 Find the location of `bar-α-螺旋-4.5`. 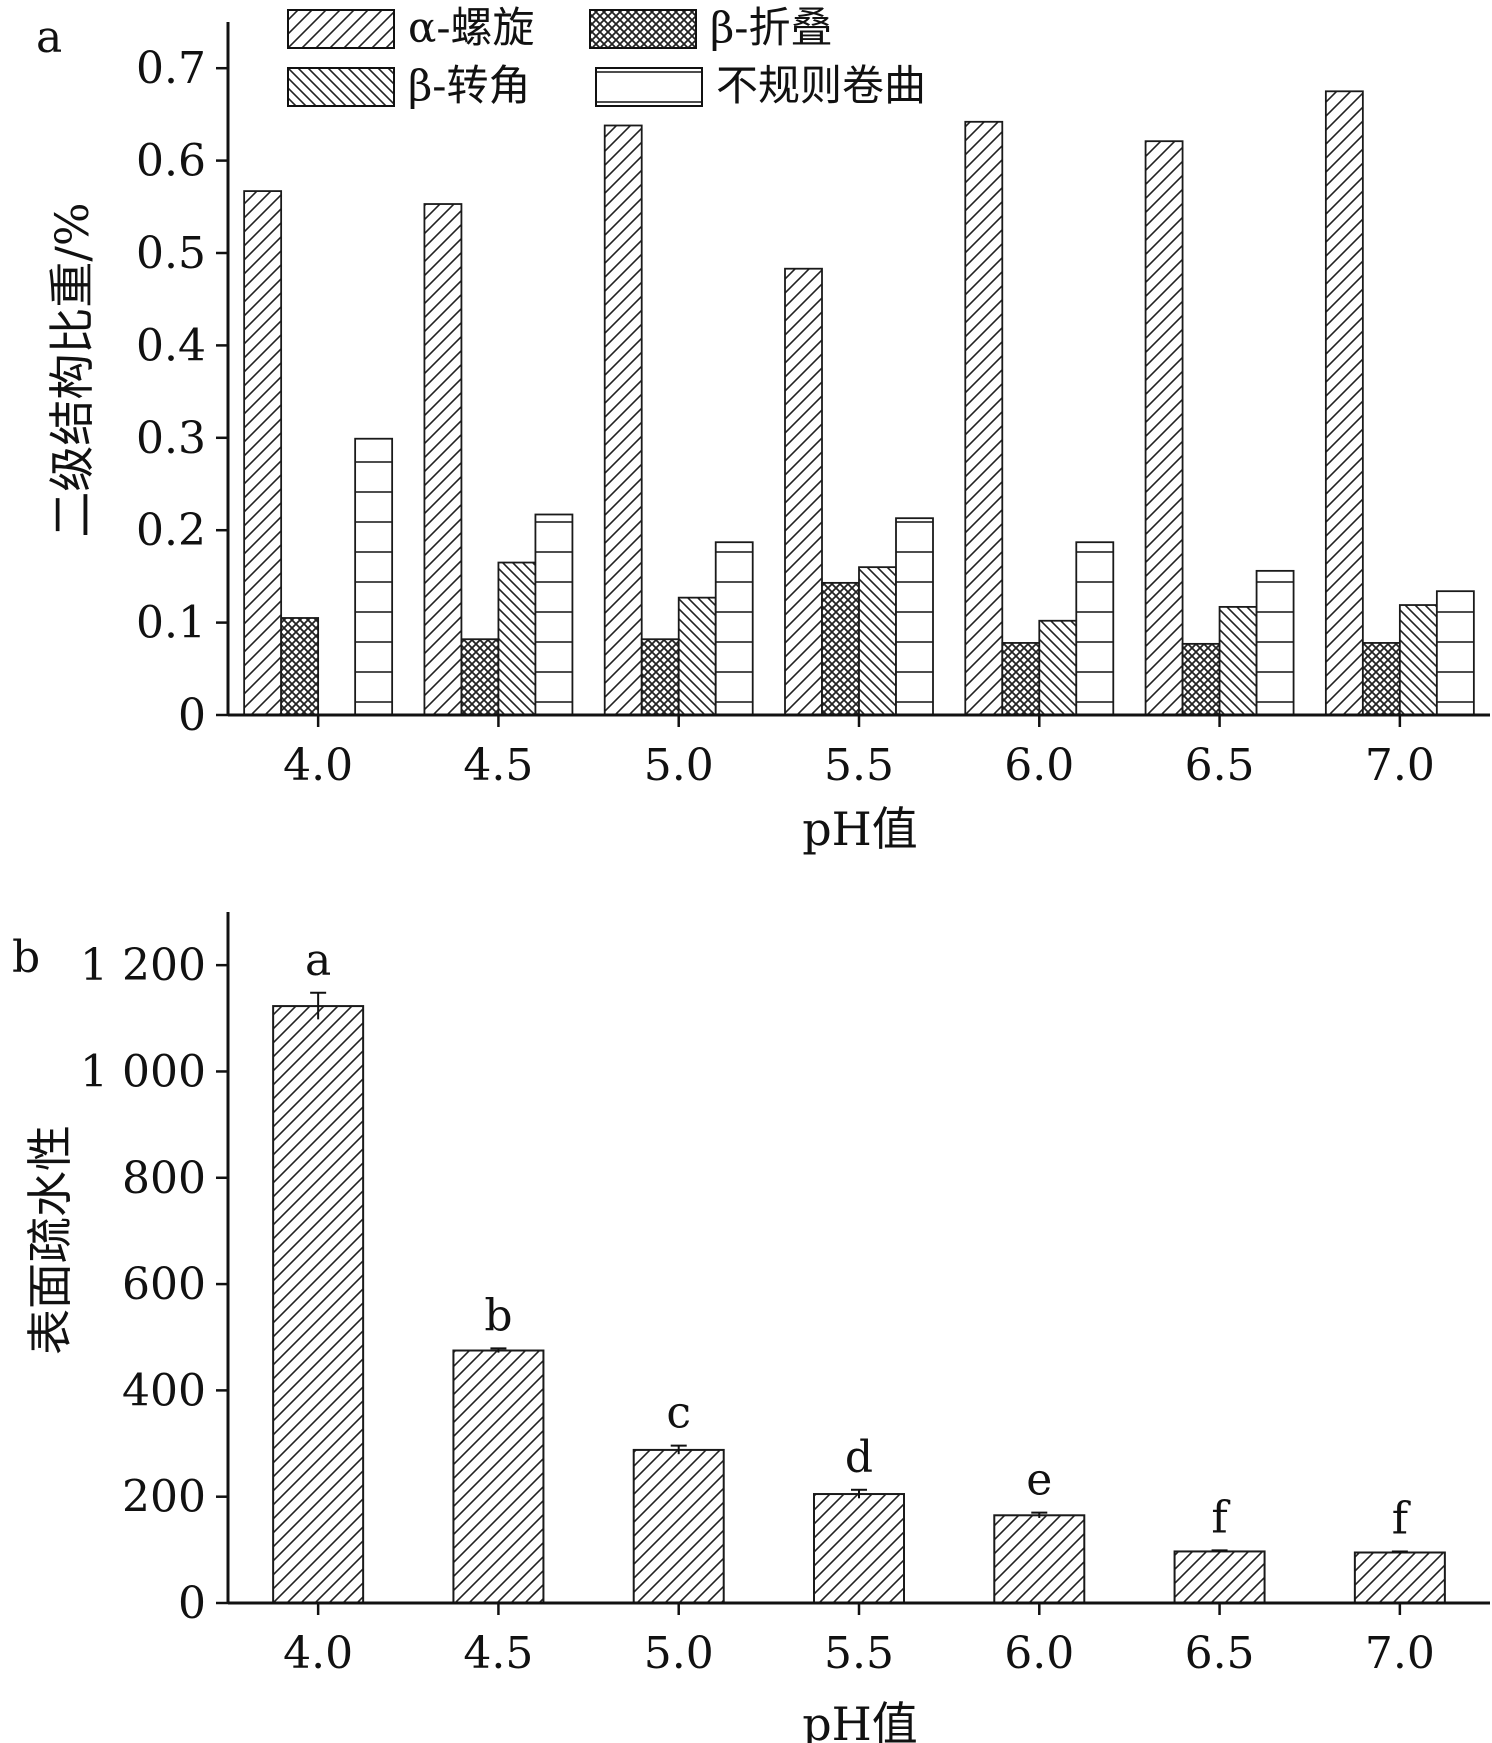

bar-α-螺旋-4.5 is located at coordinates (443, 459).